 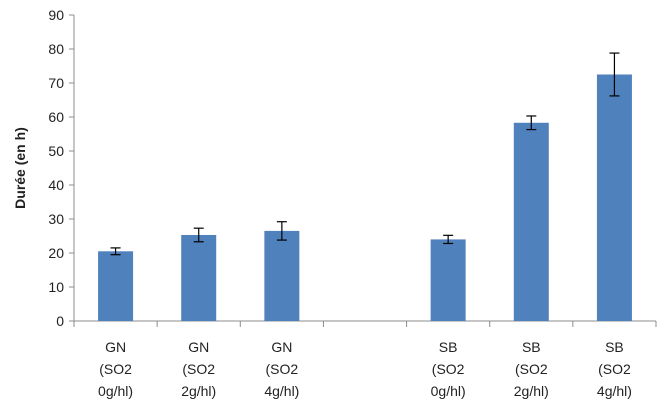 What do you see at coordinates (60, 321) in the screenshot?
I see `y-tick-label: 0` at bounding box center [60, 321].